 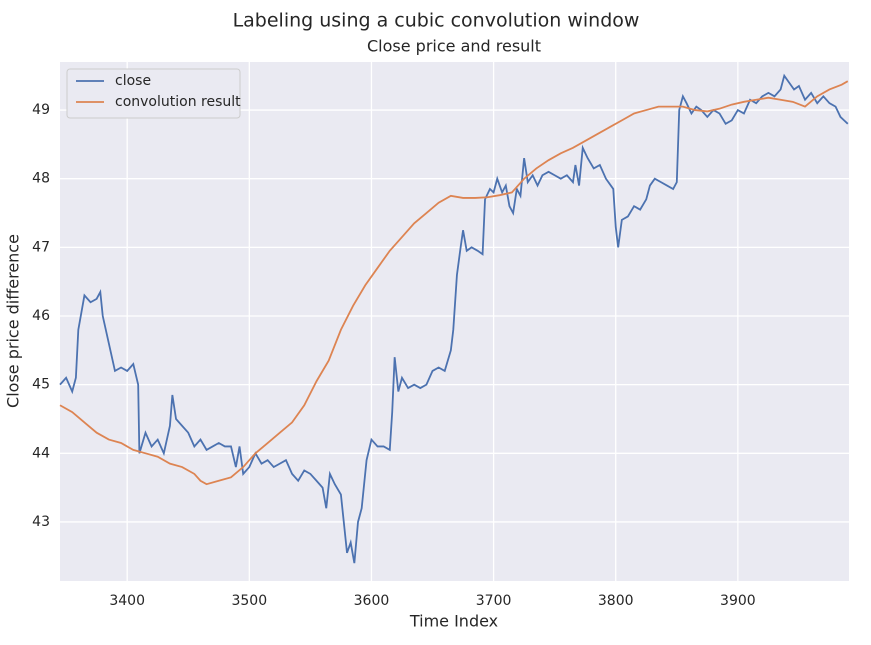 What do you see at coordinates (41, 316) in the screenshot?
I see `y-tick-label: 46` at bounding box center [41, 316].